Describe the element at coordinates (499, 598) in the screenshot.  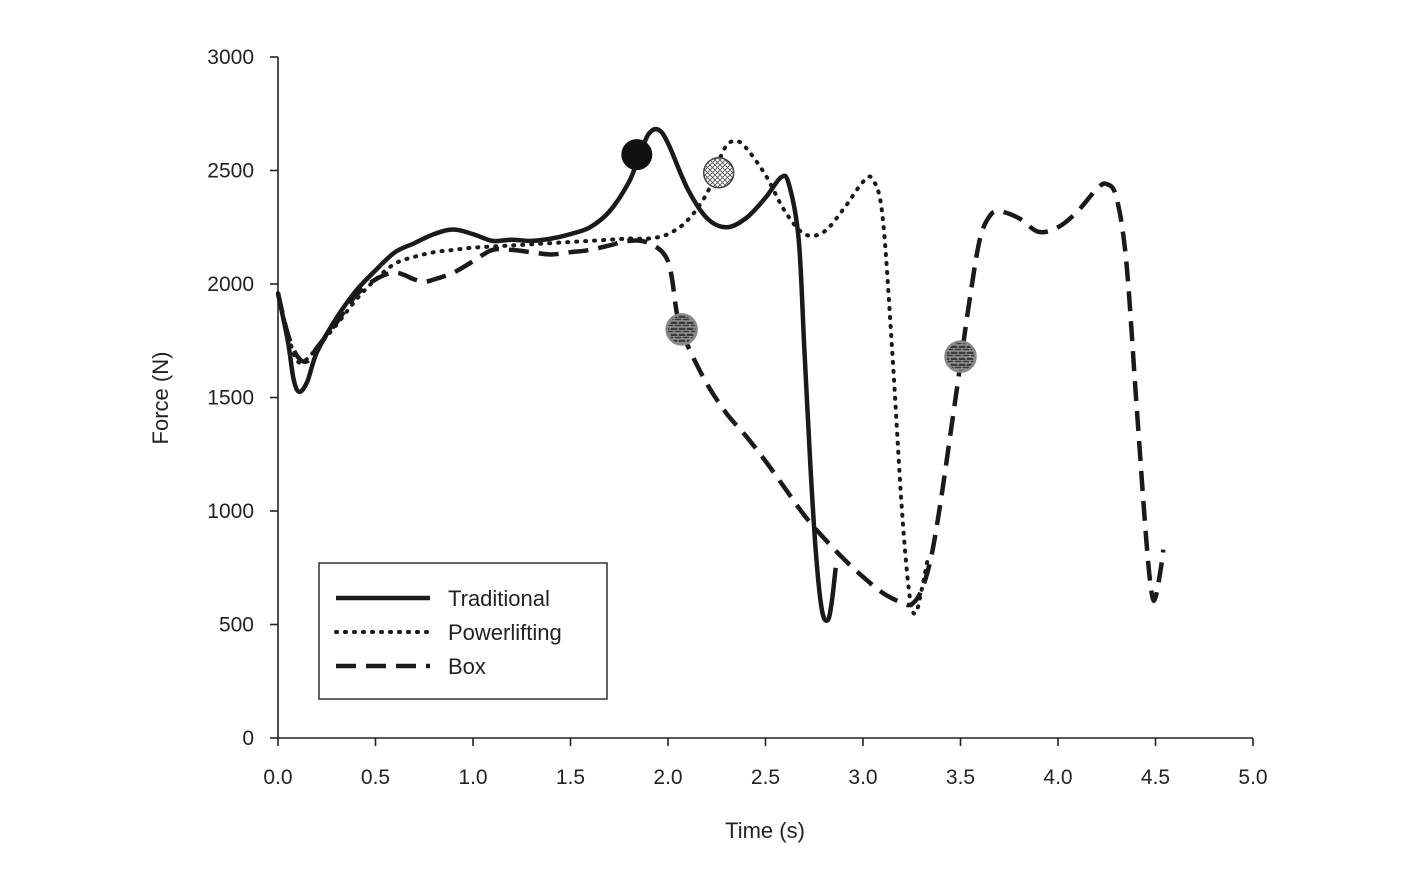
I see `legend-label-traditional: Traditional` at that location.